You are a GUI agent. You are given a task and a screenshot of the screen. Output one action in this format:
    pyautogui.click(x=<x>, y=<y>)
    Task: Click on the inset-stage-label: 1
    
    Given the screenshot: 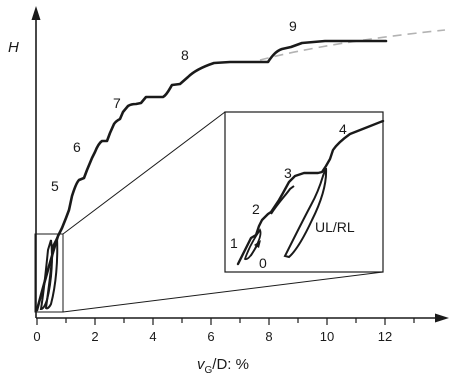 What is the action you would take?
    pyautogui.click(x=234, y=243)
    